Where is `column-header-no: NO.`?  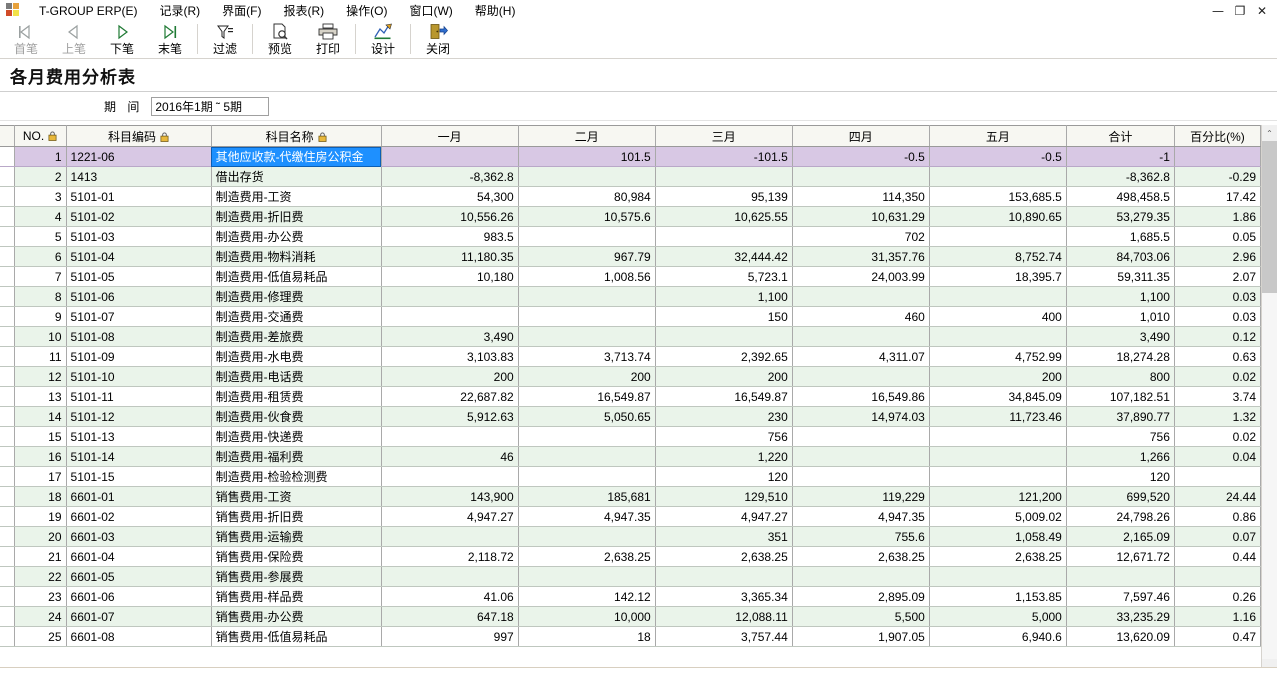 column-header-no: NO. is located at coordinates (40, 136).